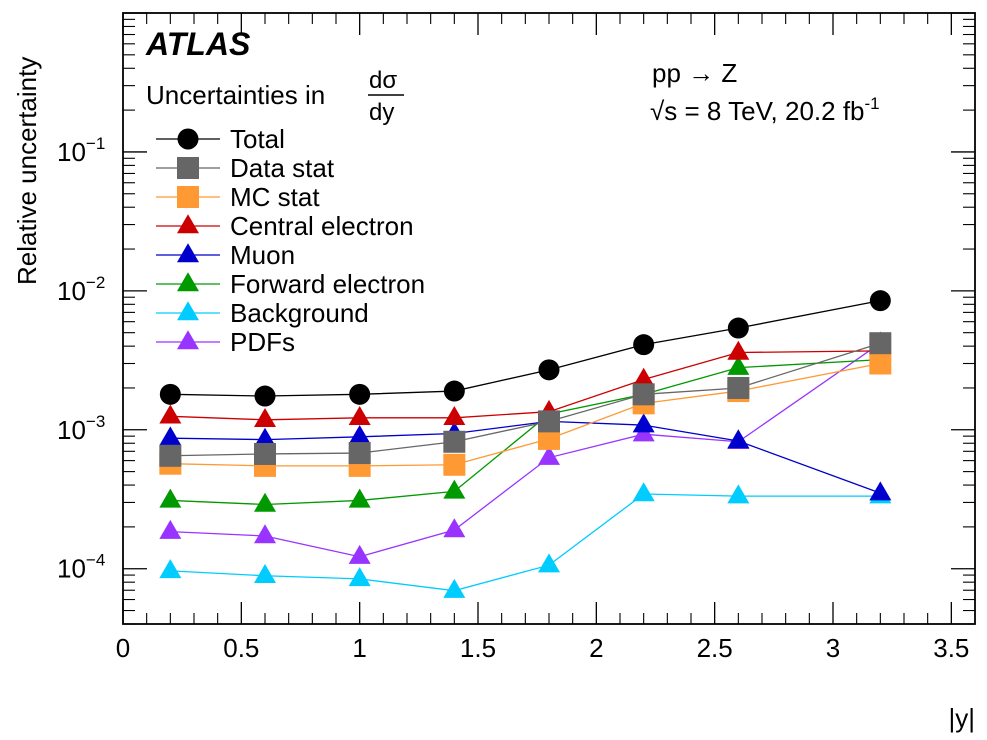 Image resolution: width=987 pixels, height=740 pixels. What do you see at coordinates (299, 313) in the screenshot?
I see `legend-label-background: Background` at bounding box center [299, 313].